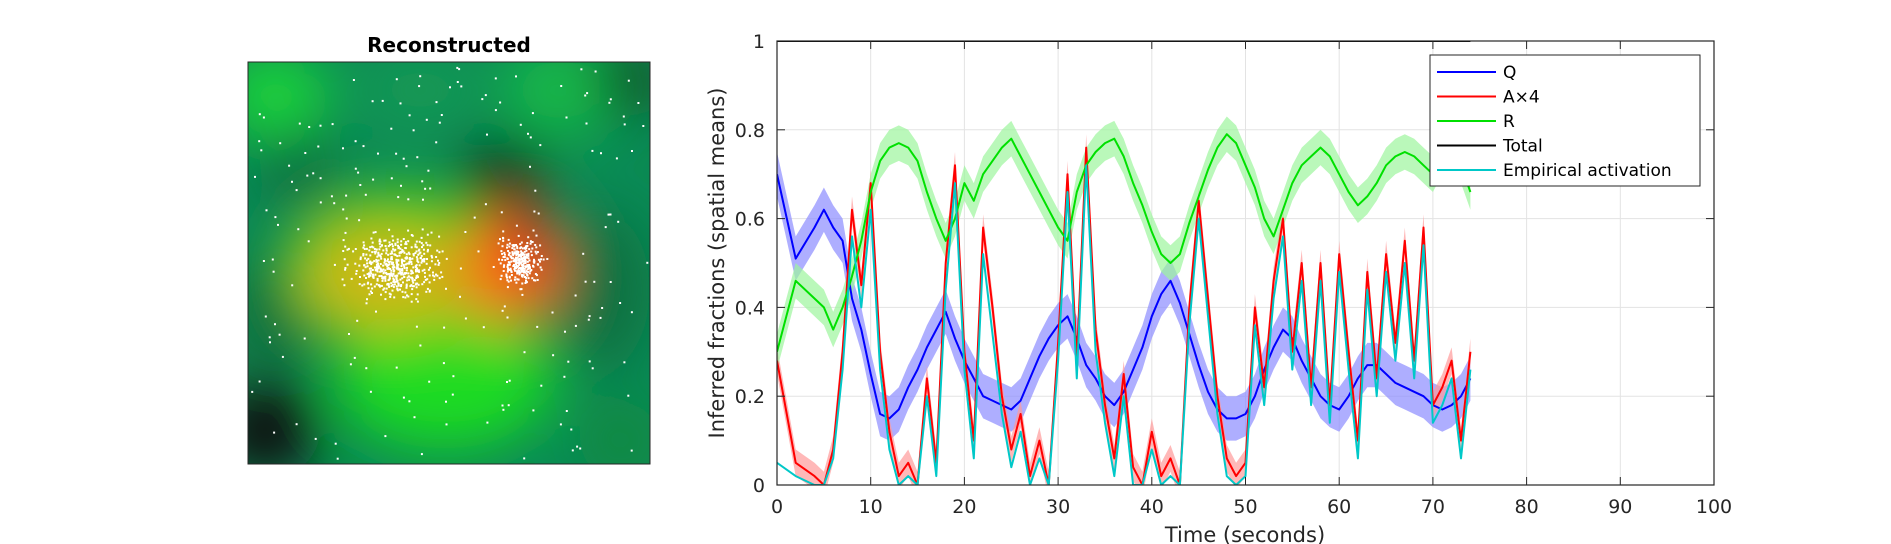 The height and width of the screenshot is (544, 1891). What do you see at coordinates (1509, 73) in the screenshot?
I see `legend-label-q: Q` at bounding box center [1509, 73].